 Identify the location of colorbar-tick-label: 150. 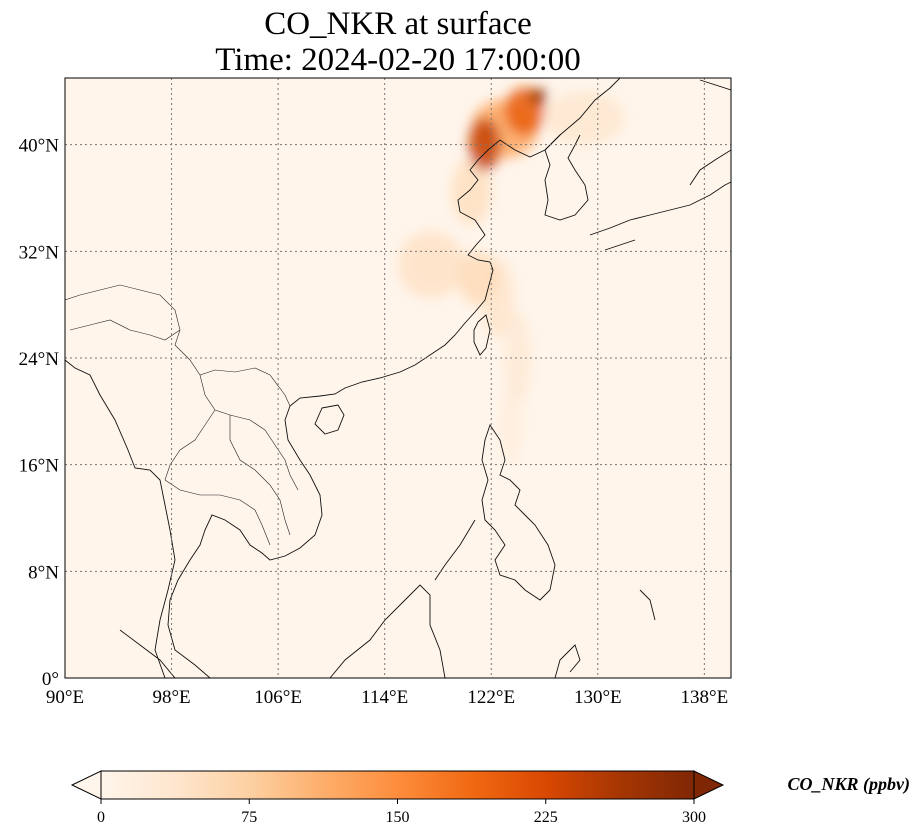
(398, 817).